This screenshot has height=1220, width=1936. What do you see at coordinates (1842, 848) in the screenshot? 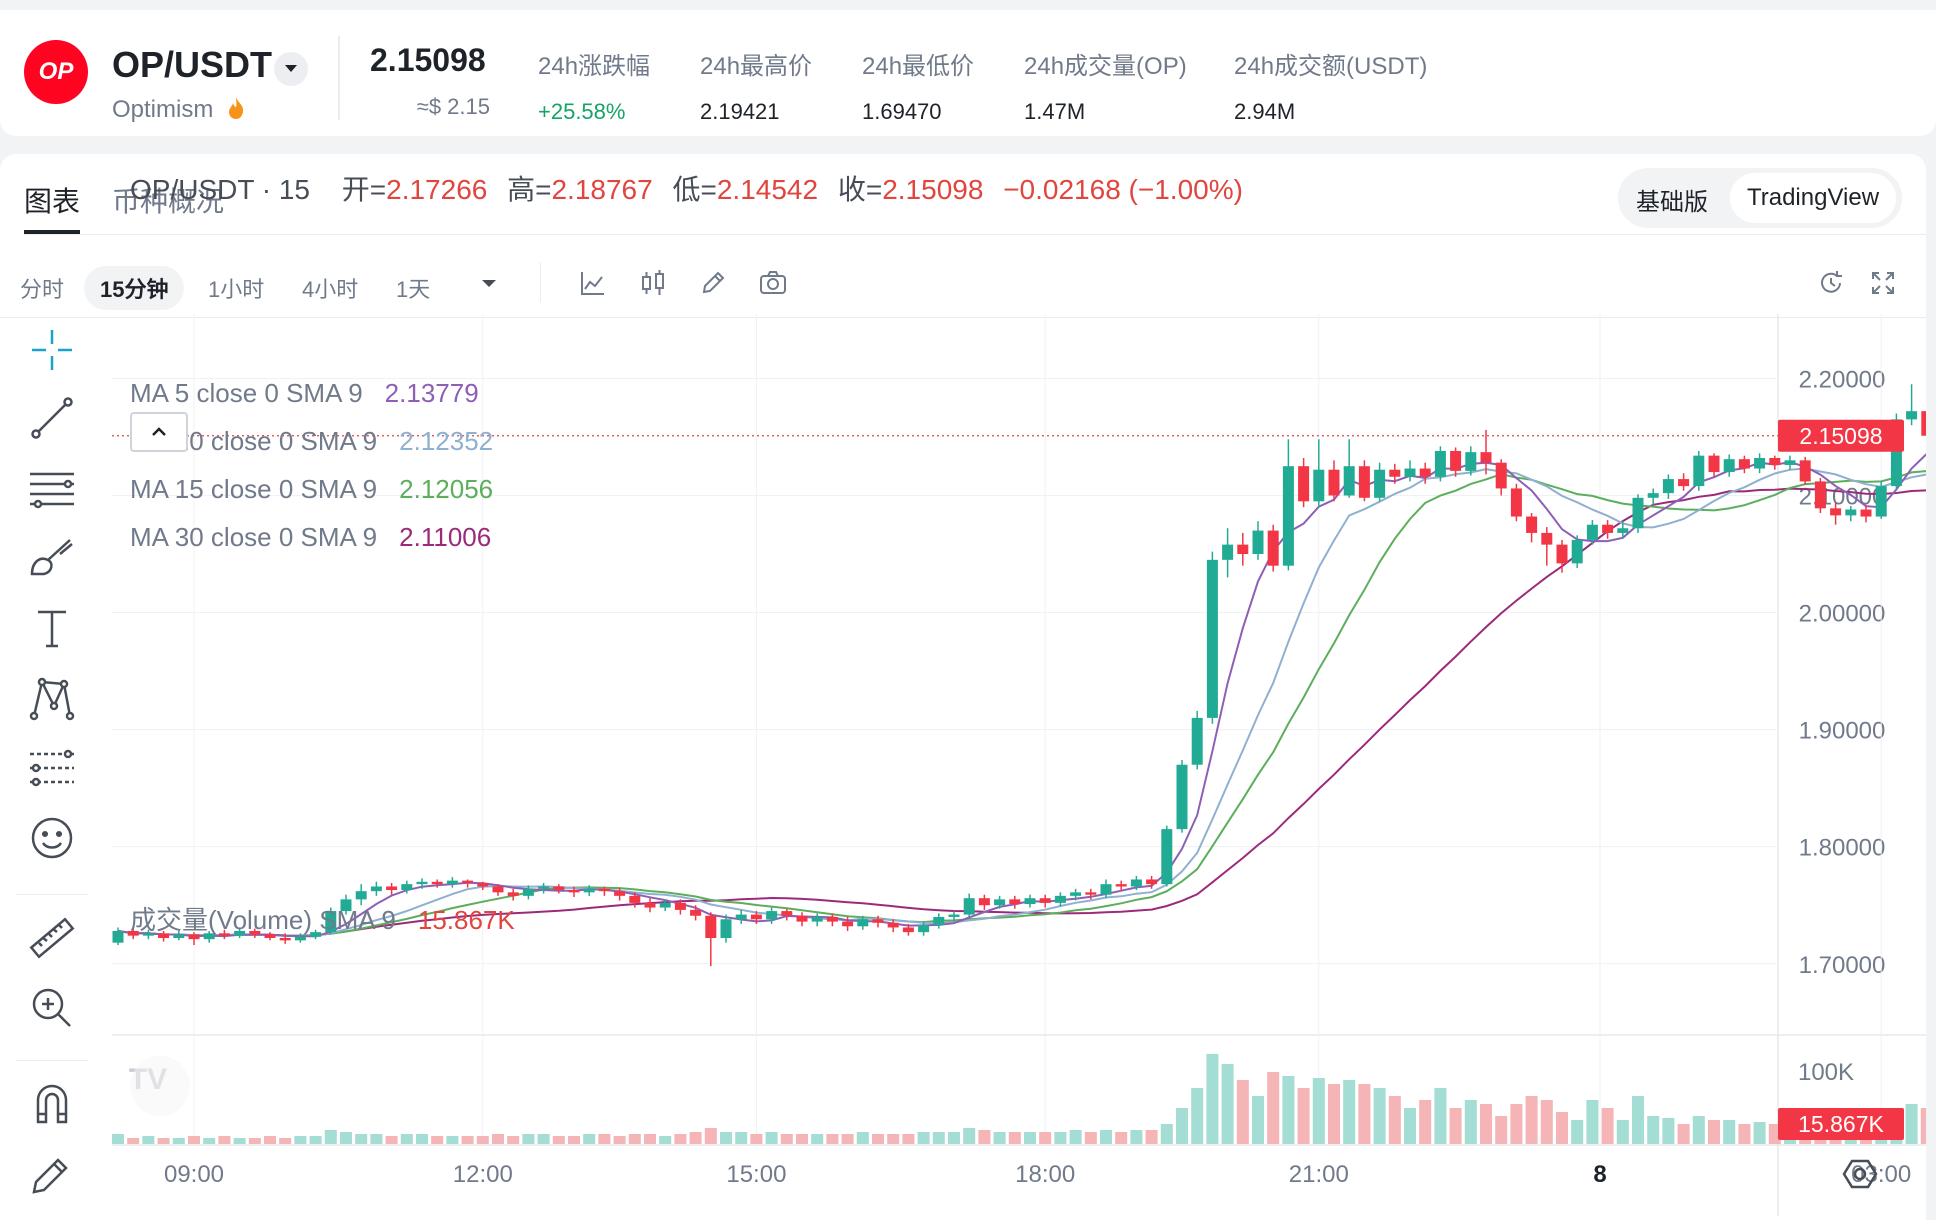
I see `y-tick-label: 1.80000` at bounding box center [1842, 848].